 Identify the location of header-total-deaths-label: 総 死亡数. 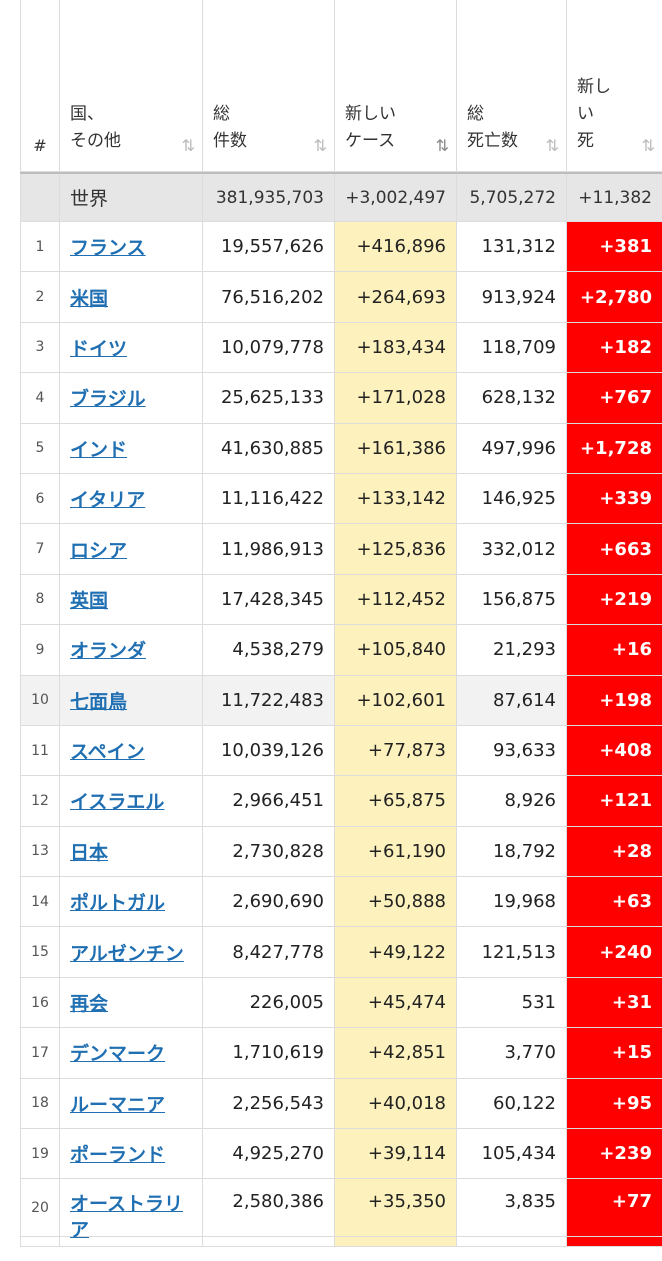
(492, 127).